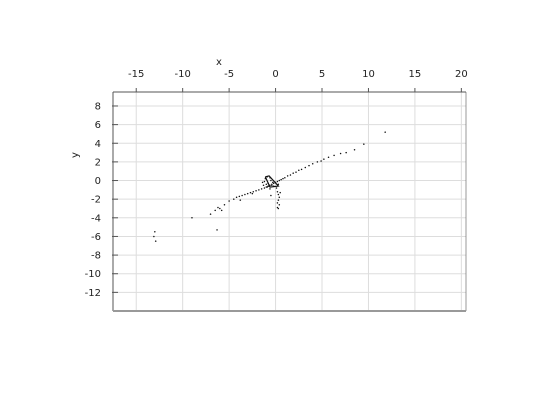 The width and height of the screenshot is (560, 420). I want to click on y-tick-label: -10, so click(93, 274).